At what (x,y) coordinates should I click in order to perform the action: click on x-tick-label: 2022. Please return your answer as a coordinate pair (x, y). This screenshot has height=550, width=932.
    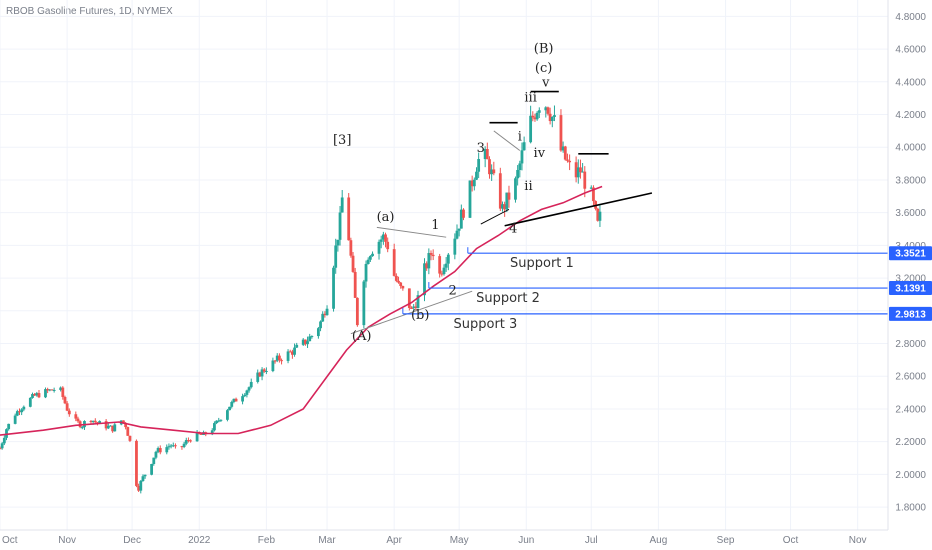
    Looking at the image, I should click on (199, 540).